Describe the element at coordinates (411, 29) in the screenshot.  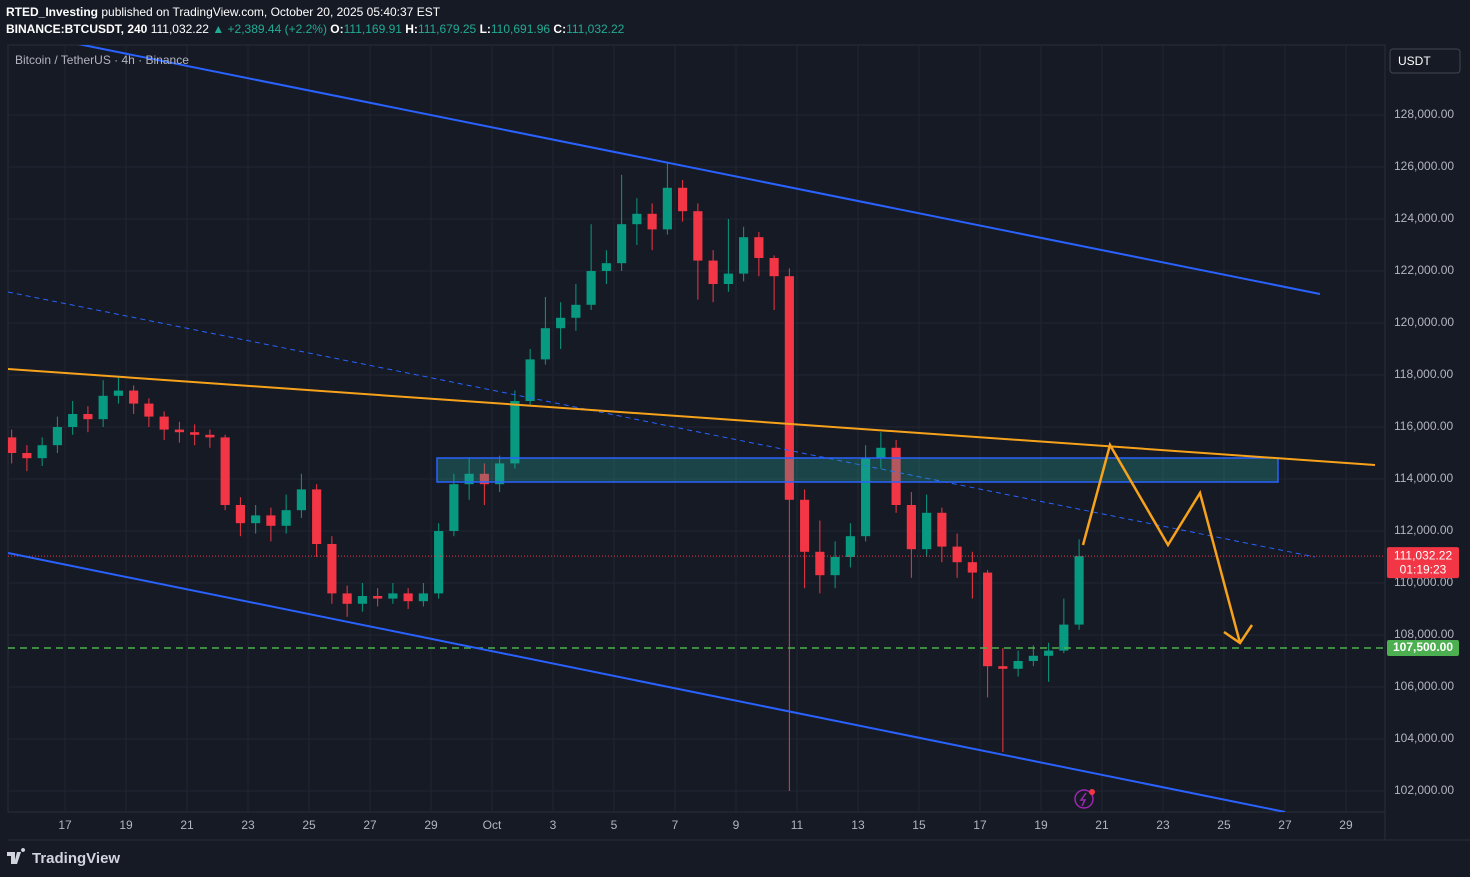
I see `high-label: H:` at that location.